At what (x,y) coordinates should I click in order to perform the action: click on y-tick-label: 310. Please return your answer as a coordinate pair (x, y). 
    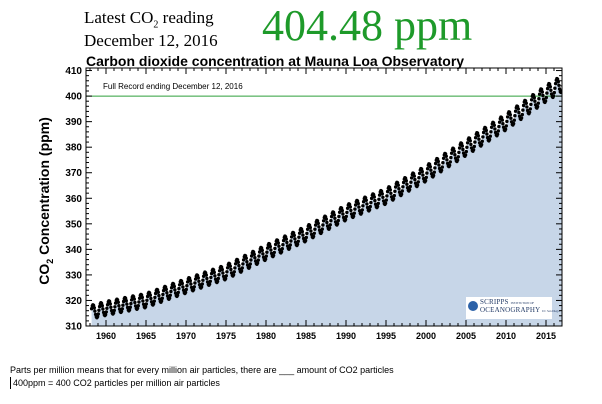
    Looking at the image, I should click on (73, 327).